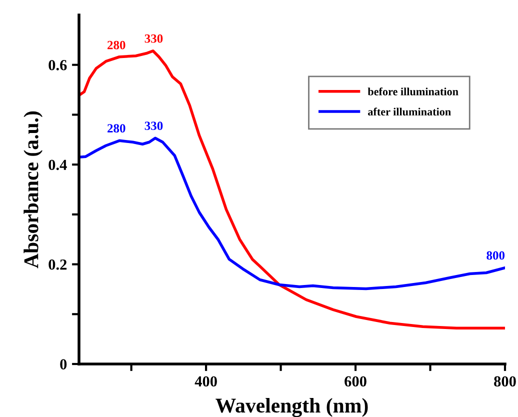 The image size is (518, 417). I want to click on x-axis-title: Wavelength (nm), so click(292, 407).